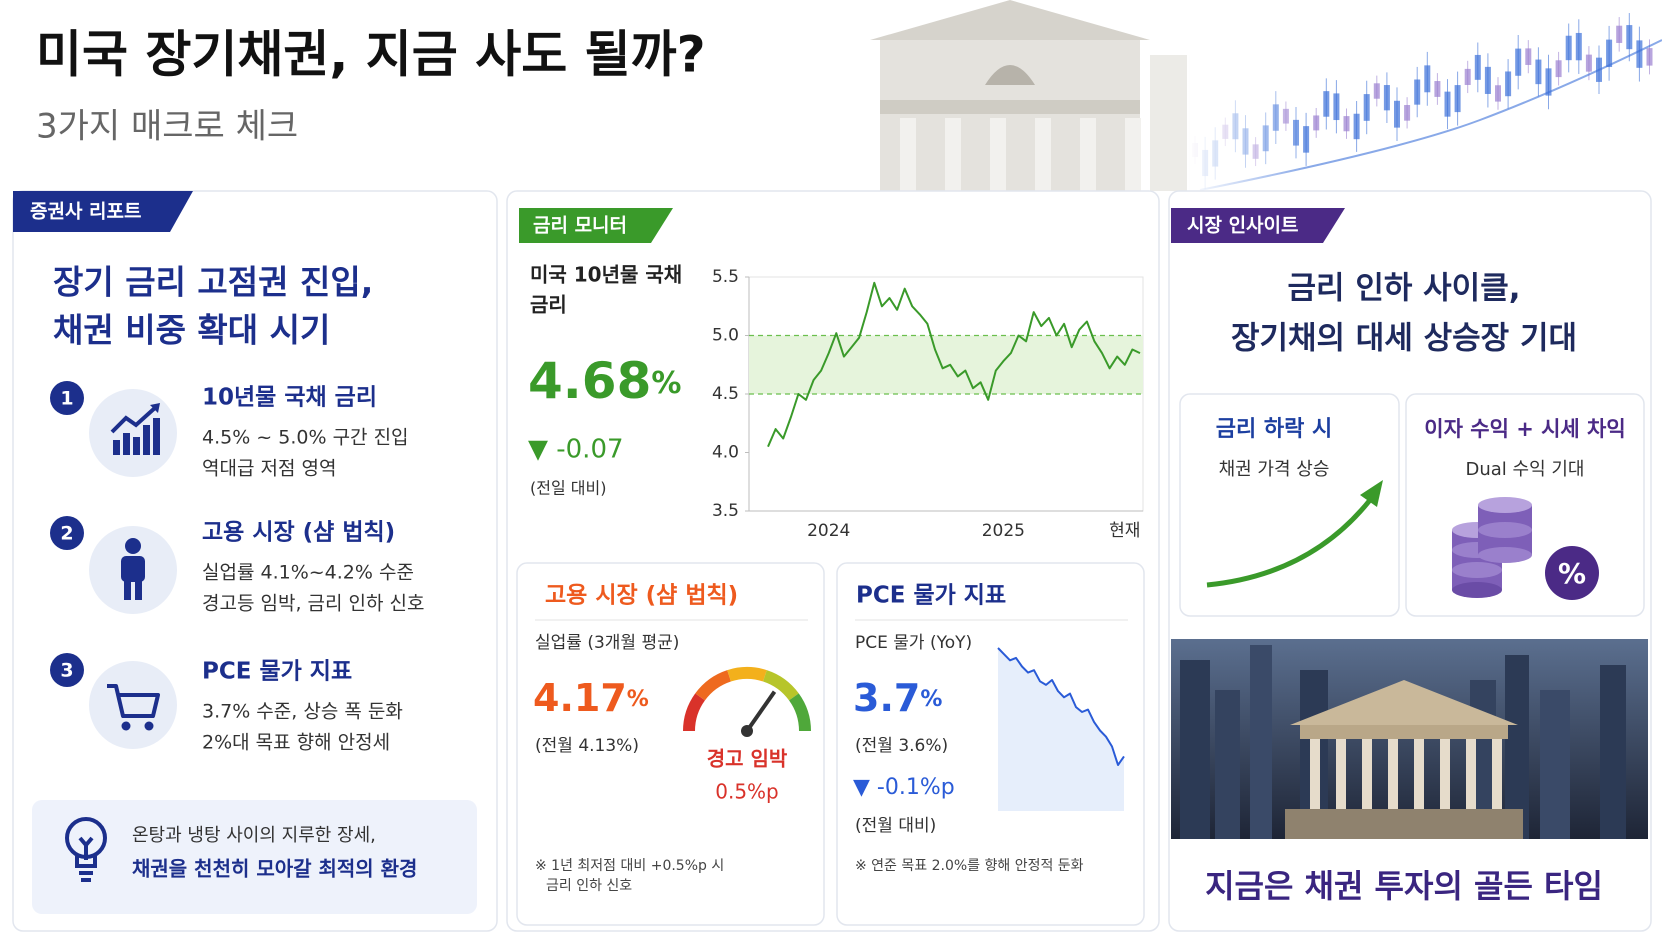 The width and height of the screenshot is (1662, 946). What do you see at coordinates (254, 835) in the screenshot?
I see `note-text: 온탕과 냉탕 사이의 지루한 장세,` at bounding box center [254, 835].